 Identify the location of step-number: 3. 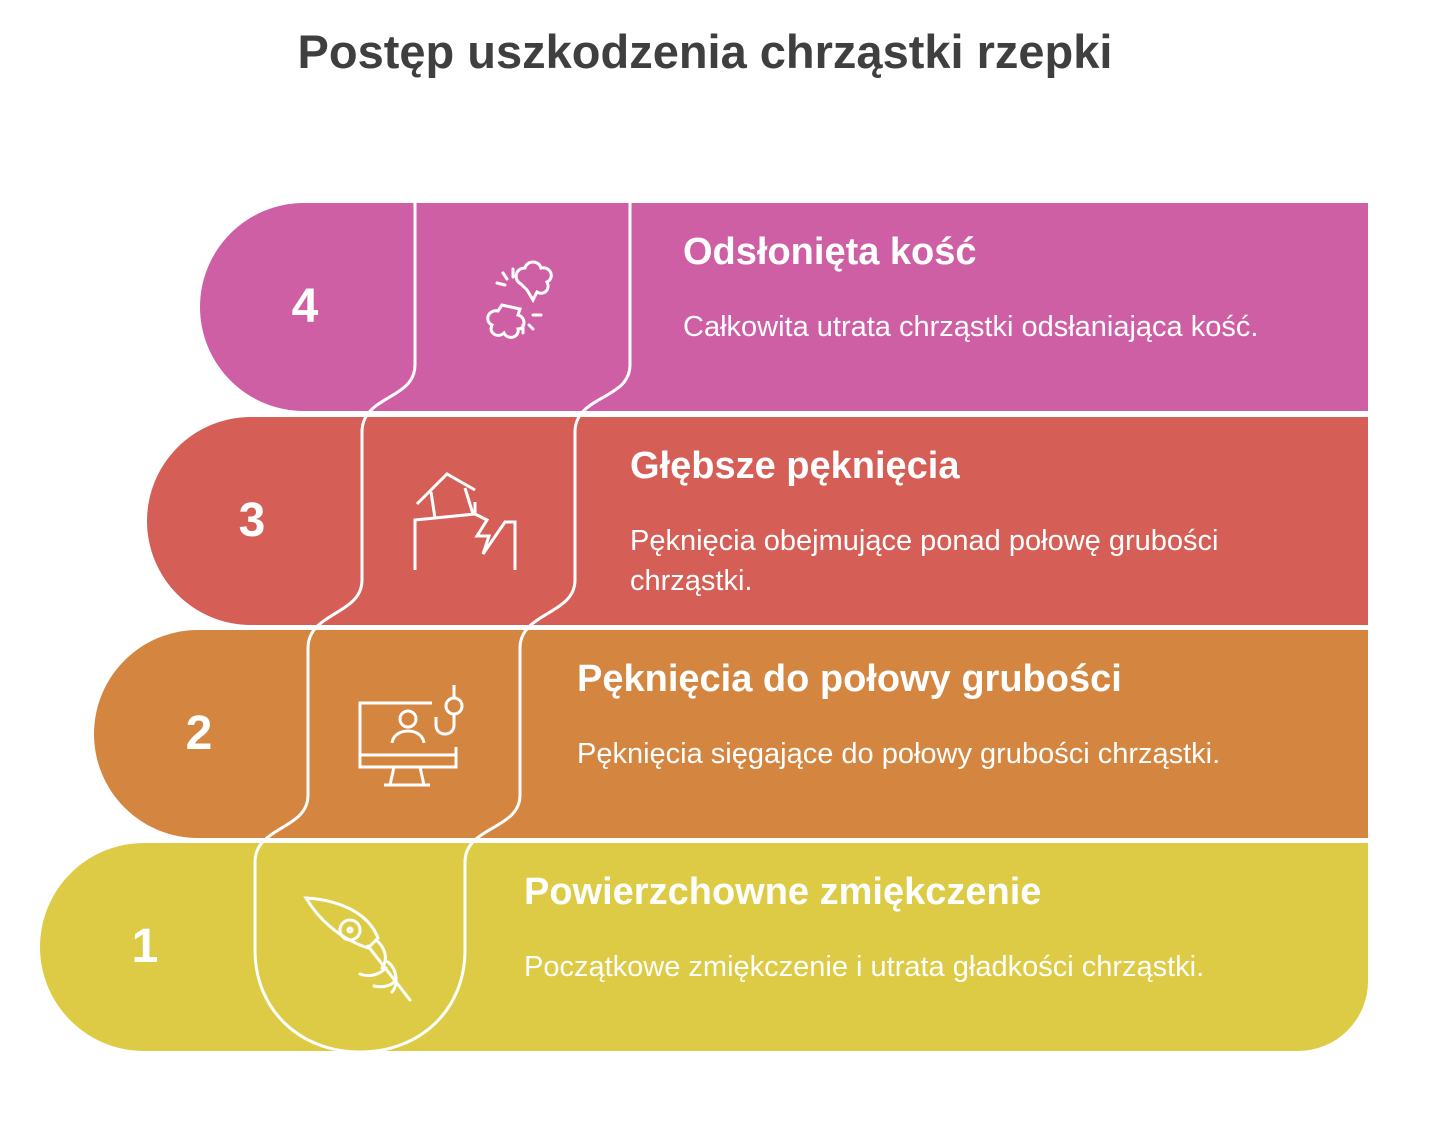
(252, 520).